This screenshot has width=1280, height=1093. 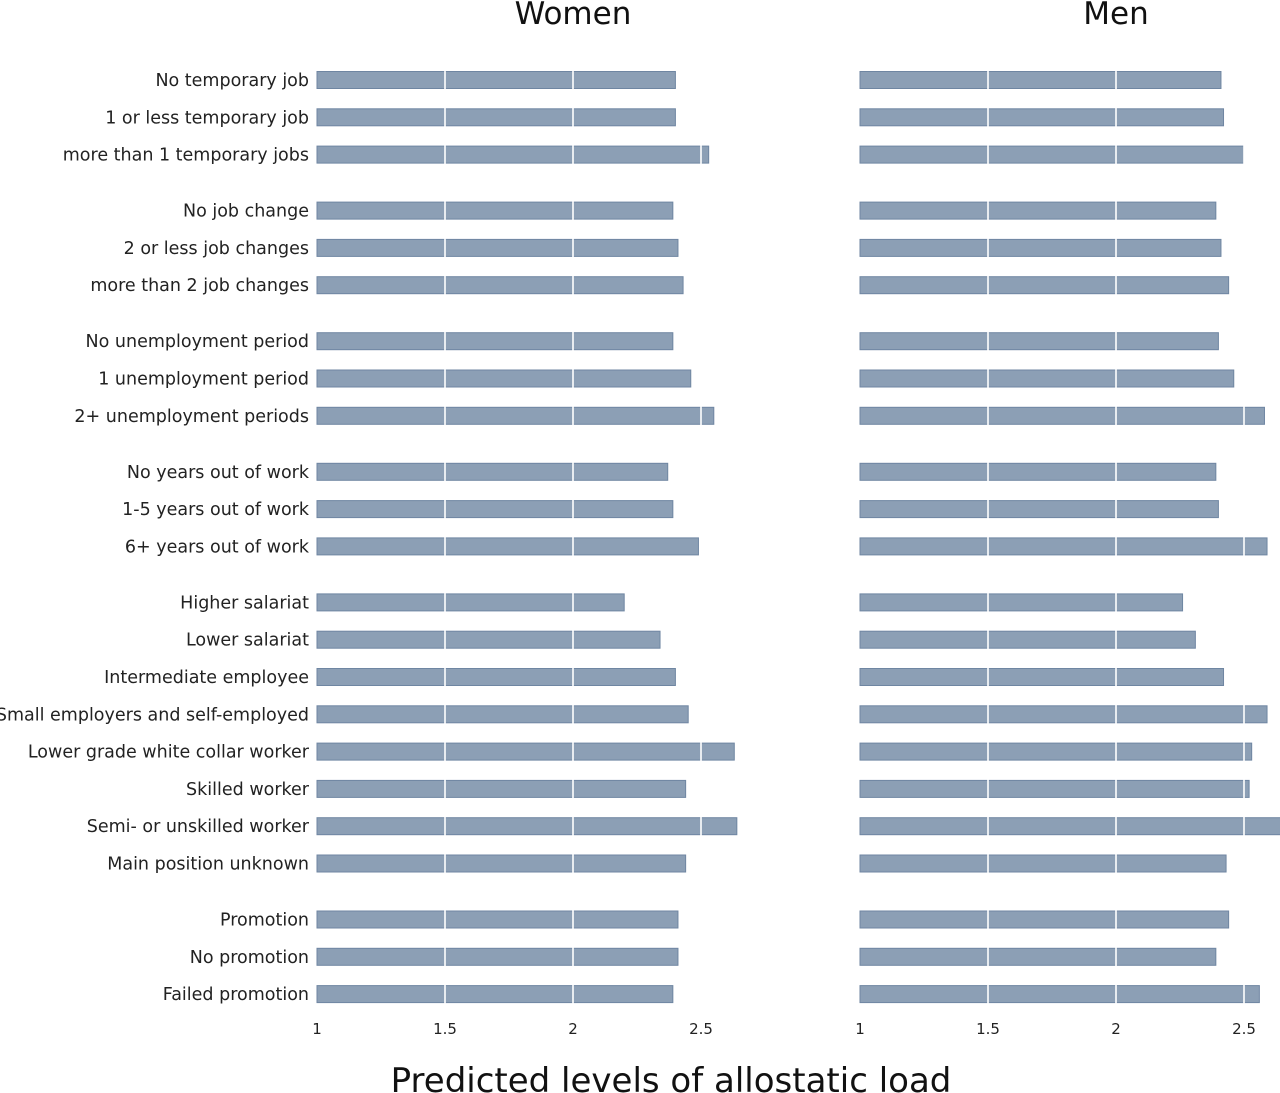 What do you see at coordinates (236, 995) in the screenshot?
I see `row-label: Failed promotion` at bounding box center [236, 995].